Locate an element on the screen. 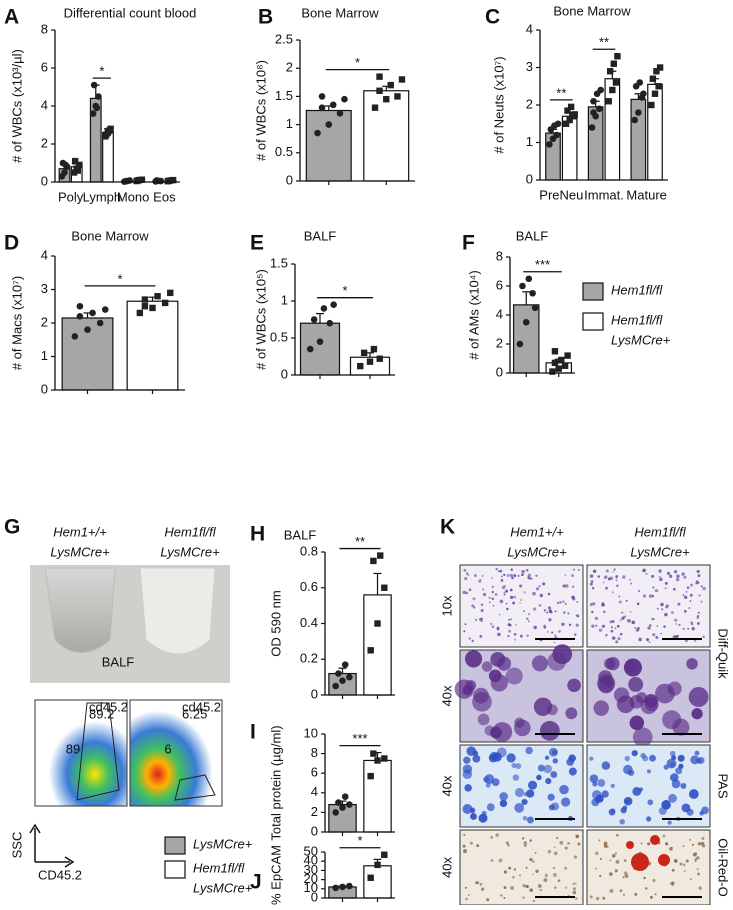 Image resolution: width=733 pixels, height=910 pixels. y-tick-label: 50 is located at coordinates (311, 850).